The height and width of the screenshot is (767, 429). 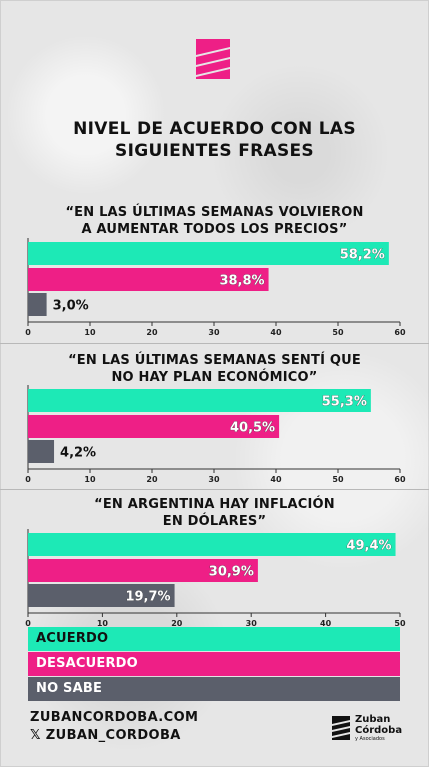 I want to click on bar-value-label: 55,3%, so click(x=344, y=402).